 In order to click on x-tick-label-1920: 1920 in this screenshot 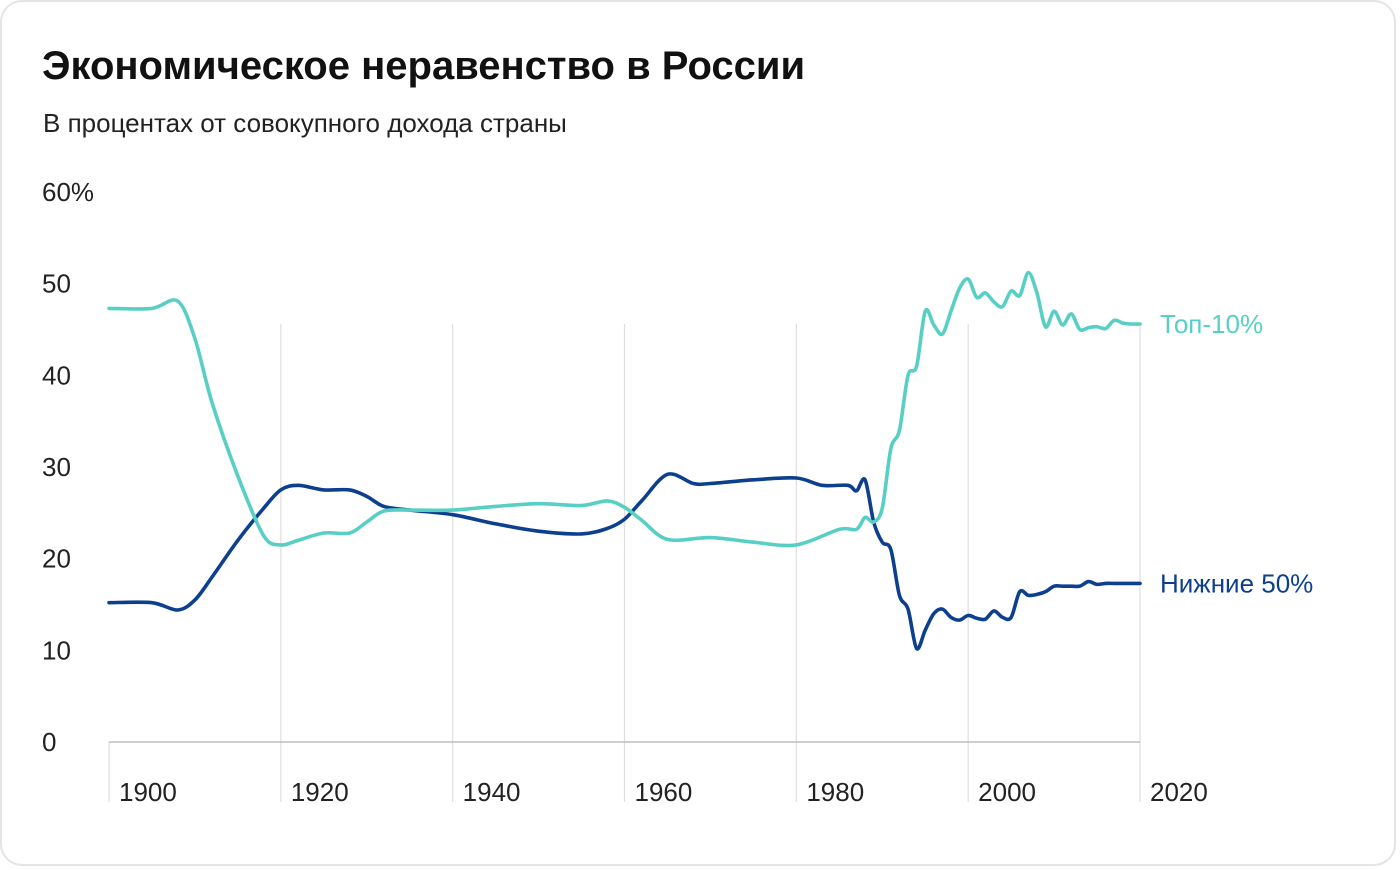, I will do `click(320, 792)`.